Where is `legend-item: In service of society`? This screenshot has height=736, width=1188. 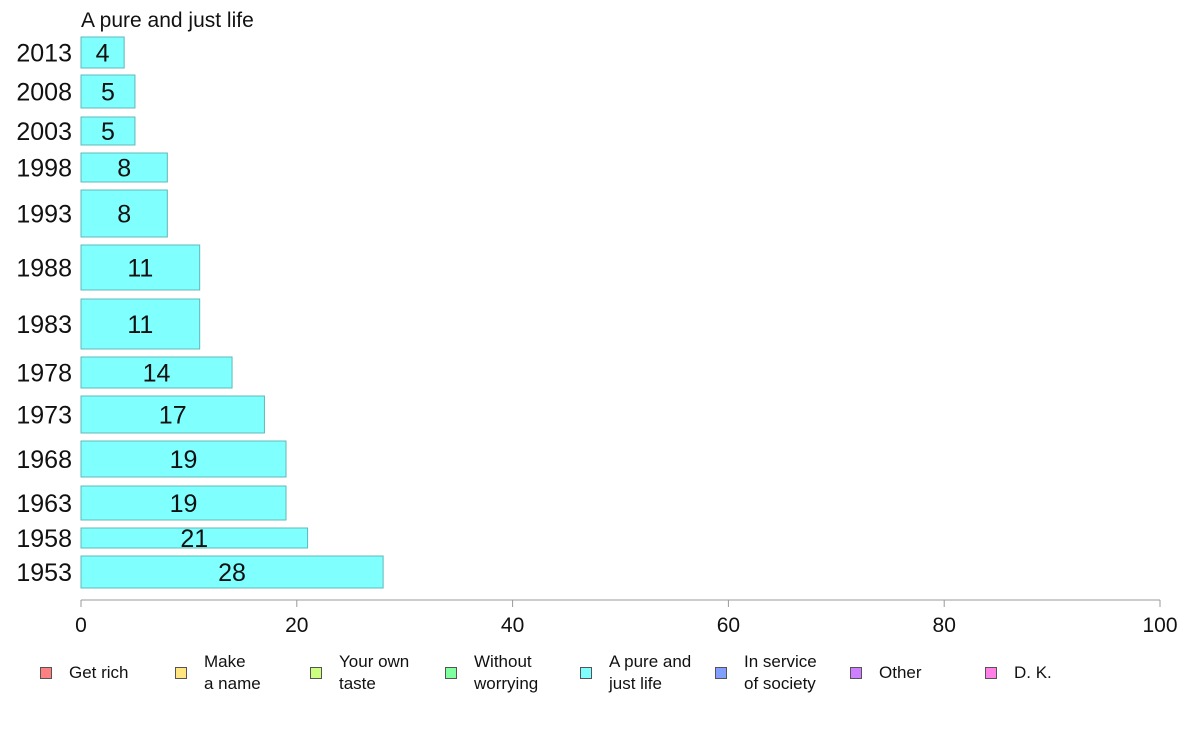
legend-item: In service of society is located at coordinates (766, 673).